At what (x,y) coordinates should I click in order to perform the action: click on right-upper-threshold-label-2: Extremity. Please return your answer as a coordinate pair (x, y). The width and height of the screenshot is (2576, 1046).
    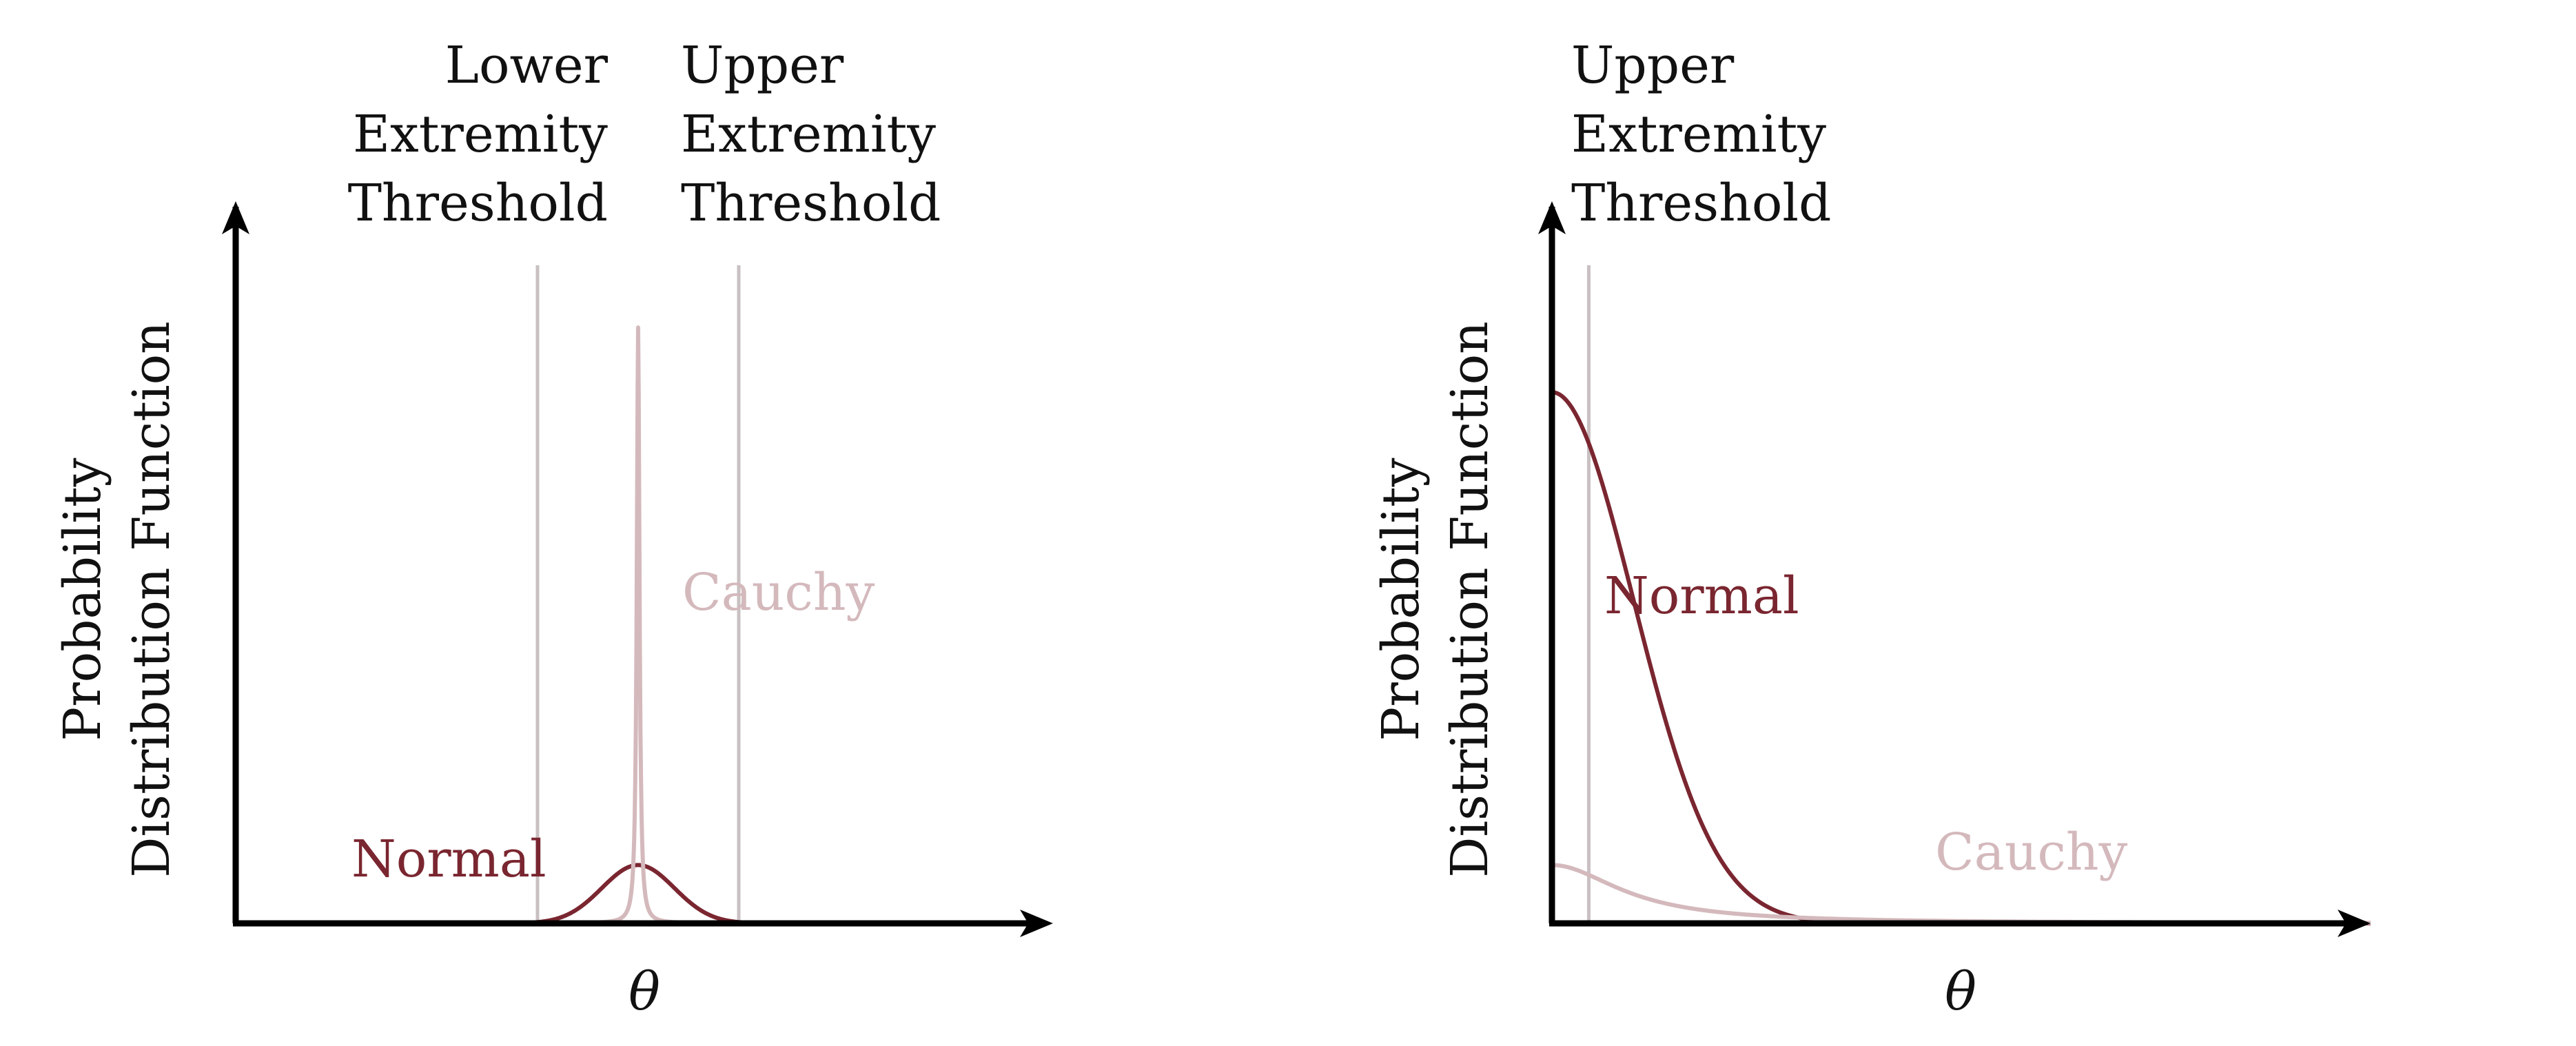
    Looking at the image, I should click on (1698, 134).